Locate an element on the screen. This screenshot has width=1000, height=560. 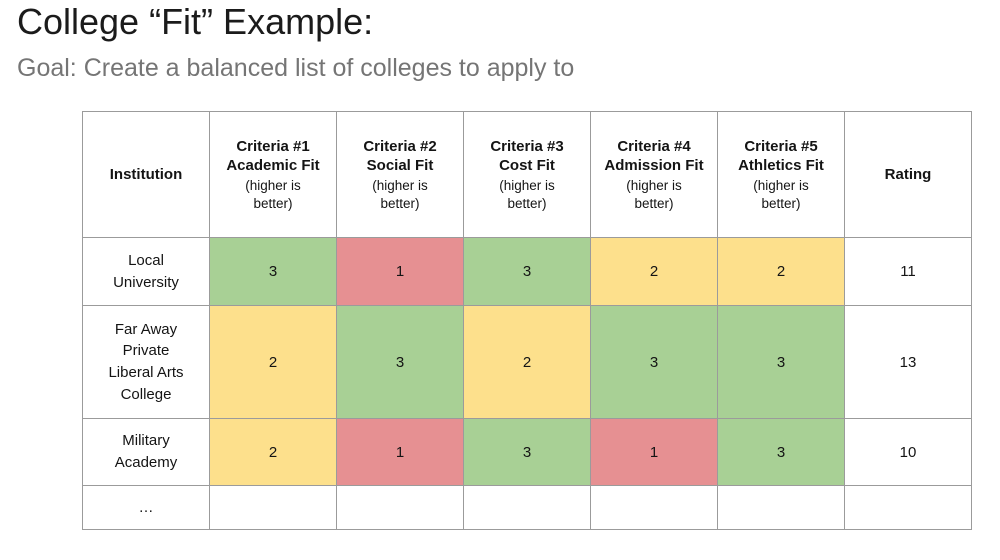
header-title: Rating is located at coordinates (908, 174).